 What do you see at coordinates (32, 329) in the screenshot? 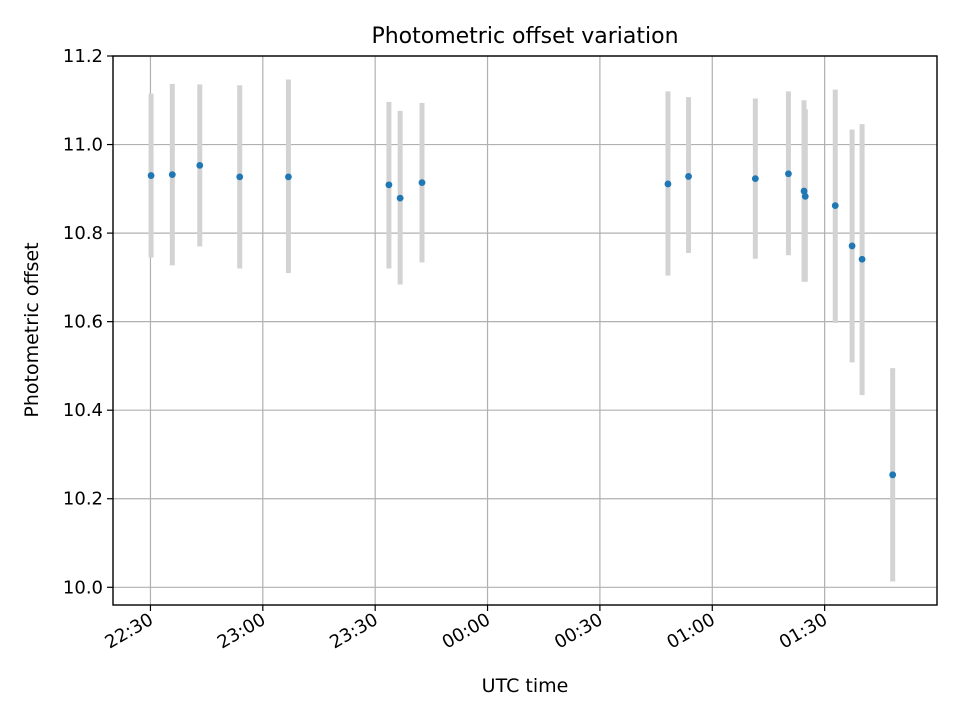
I see `y-axis-label: Photometric offset` at bounding box center [32, 329].